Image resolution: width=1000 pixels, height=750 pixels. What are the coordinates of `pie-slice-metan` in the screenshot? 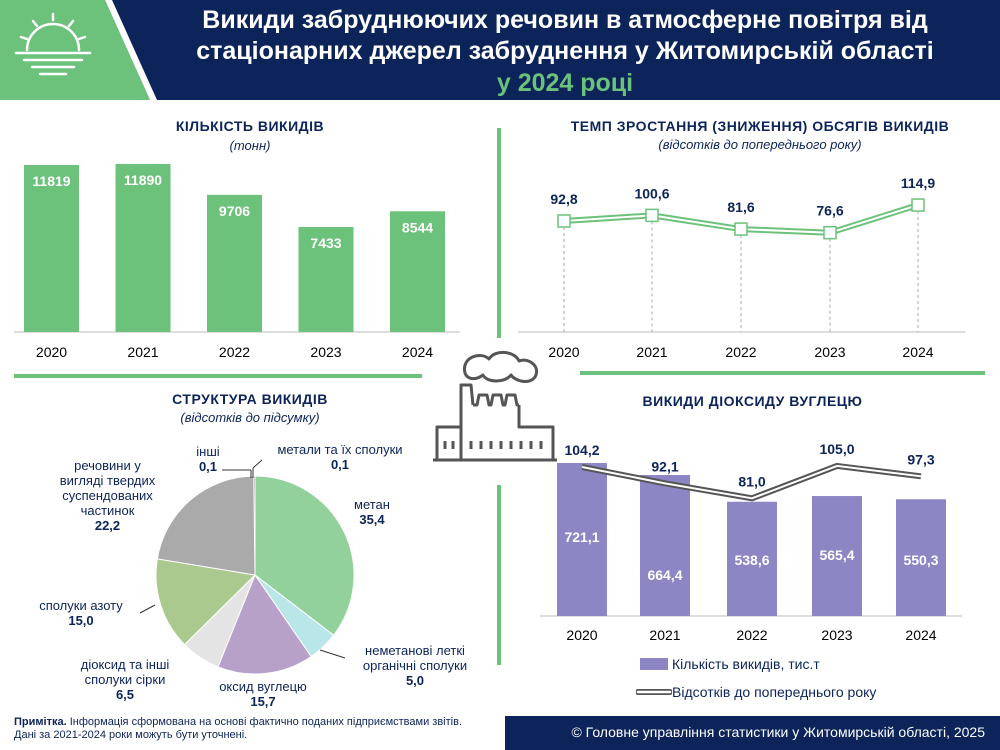 It's located at (304, 555).